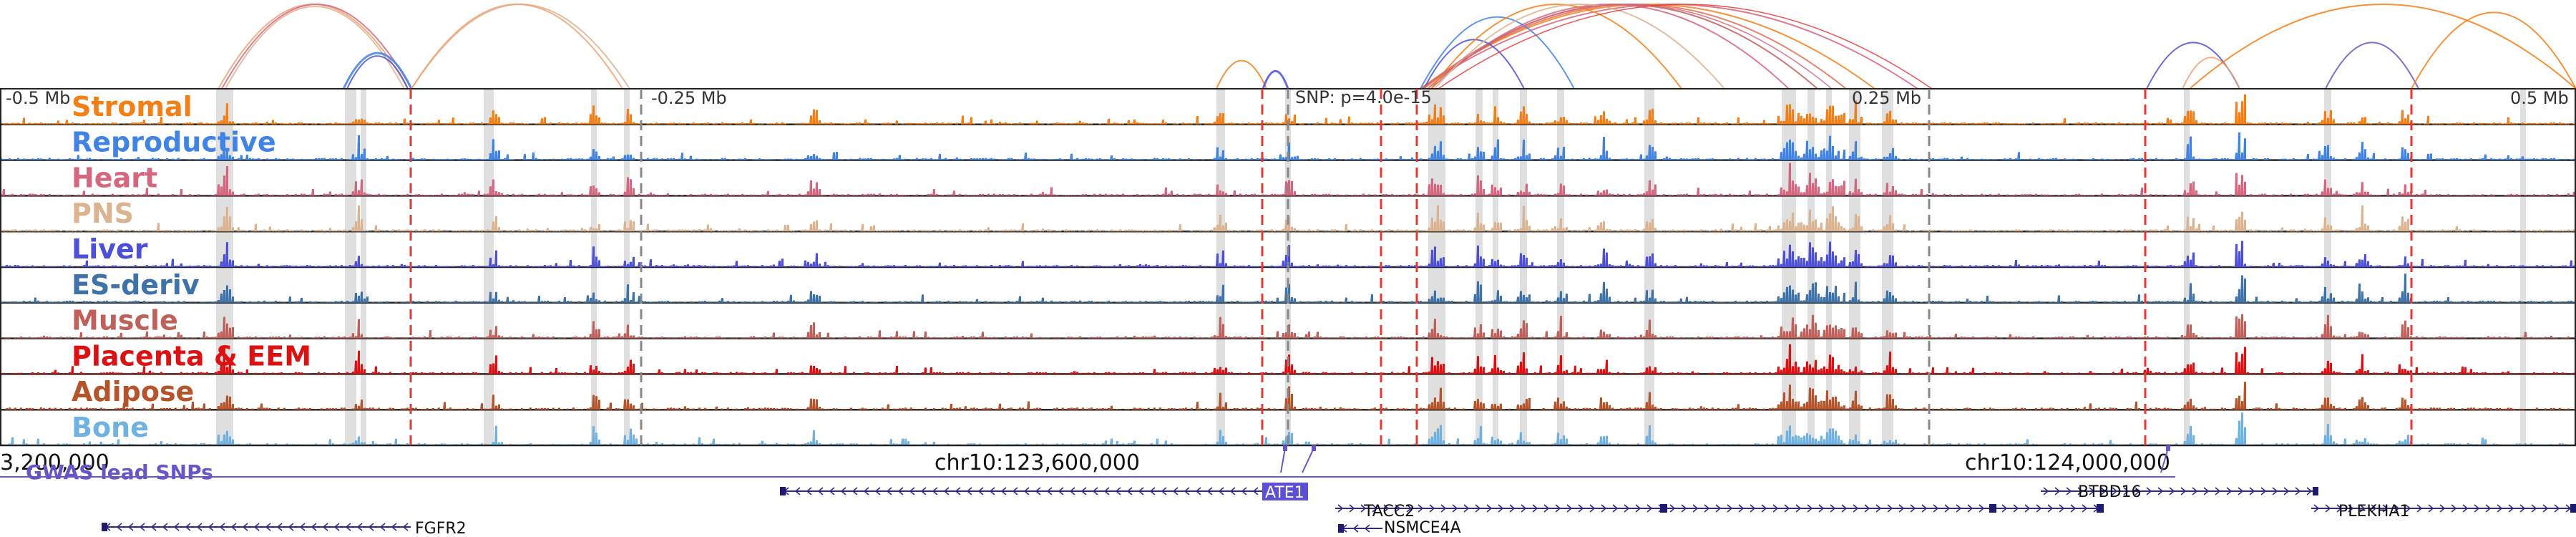 Image resolution: width=2576 pixels, height=537 pixels. What do you see at coordinates (119, 472) in the screenshot?
I see `gwas-label: GWAS lead SNPs` at bounding box center [119, 472].